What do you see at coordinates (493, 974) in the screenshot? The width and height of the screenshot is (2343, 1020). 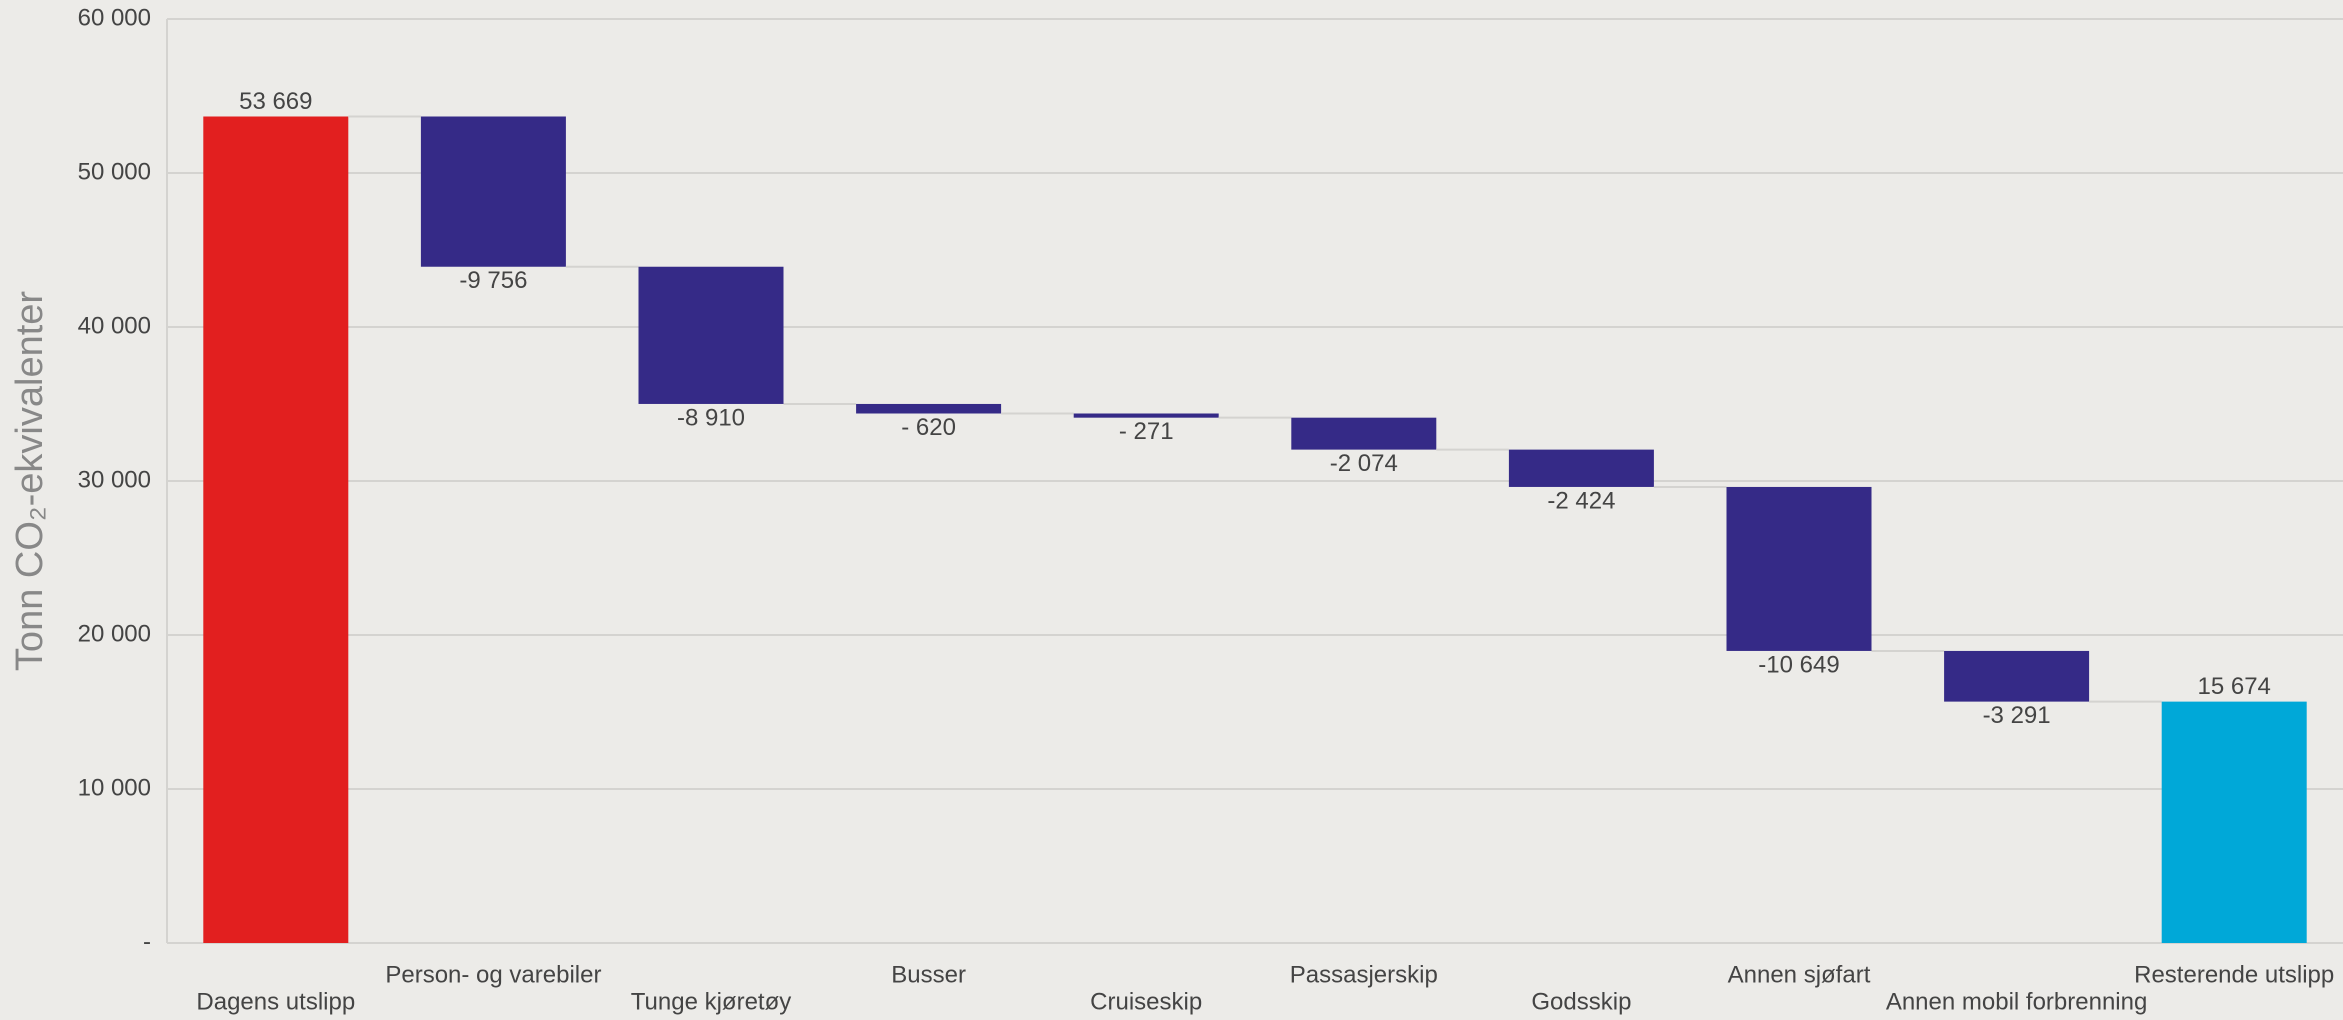 I see `x-tick-label: Person- og varebiler` at bounding box center [493, 974].